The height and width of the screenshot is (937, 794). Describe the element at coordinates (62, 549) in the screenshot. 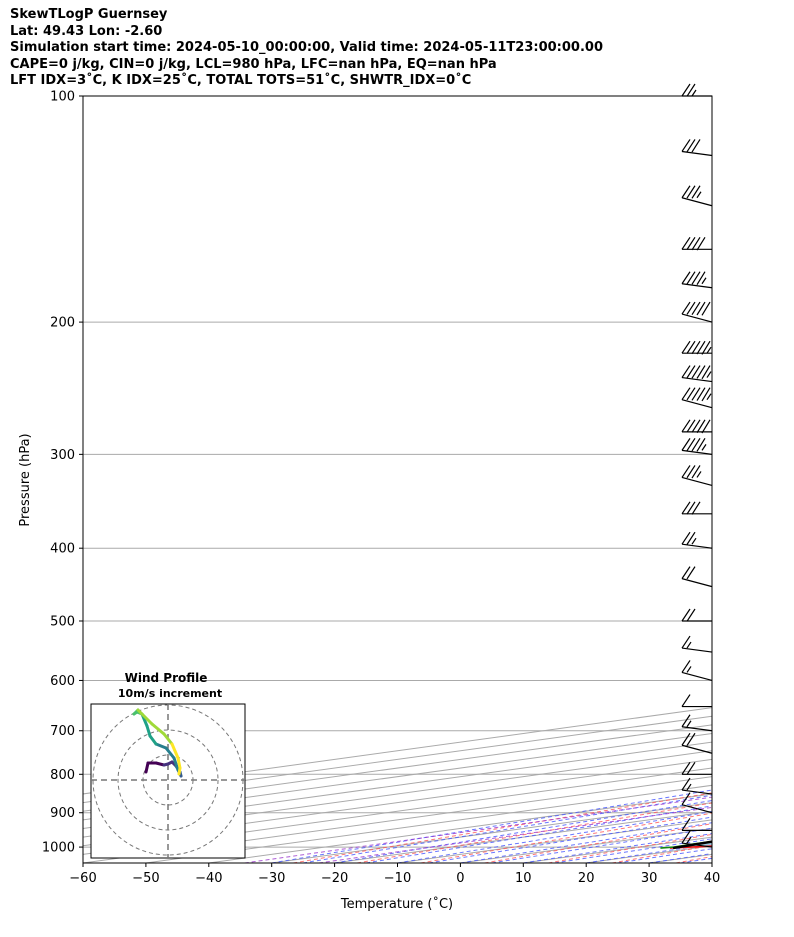

I see `y-tick-label: 400` at that location.